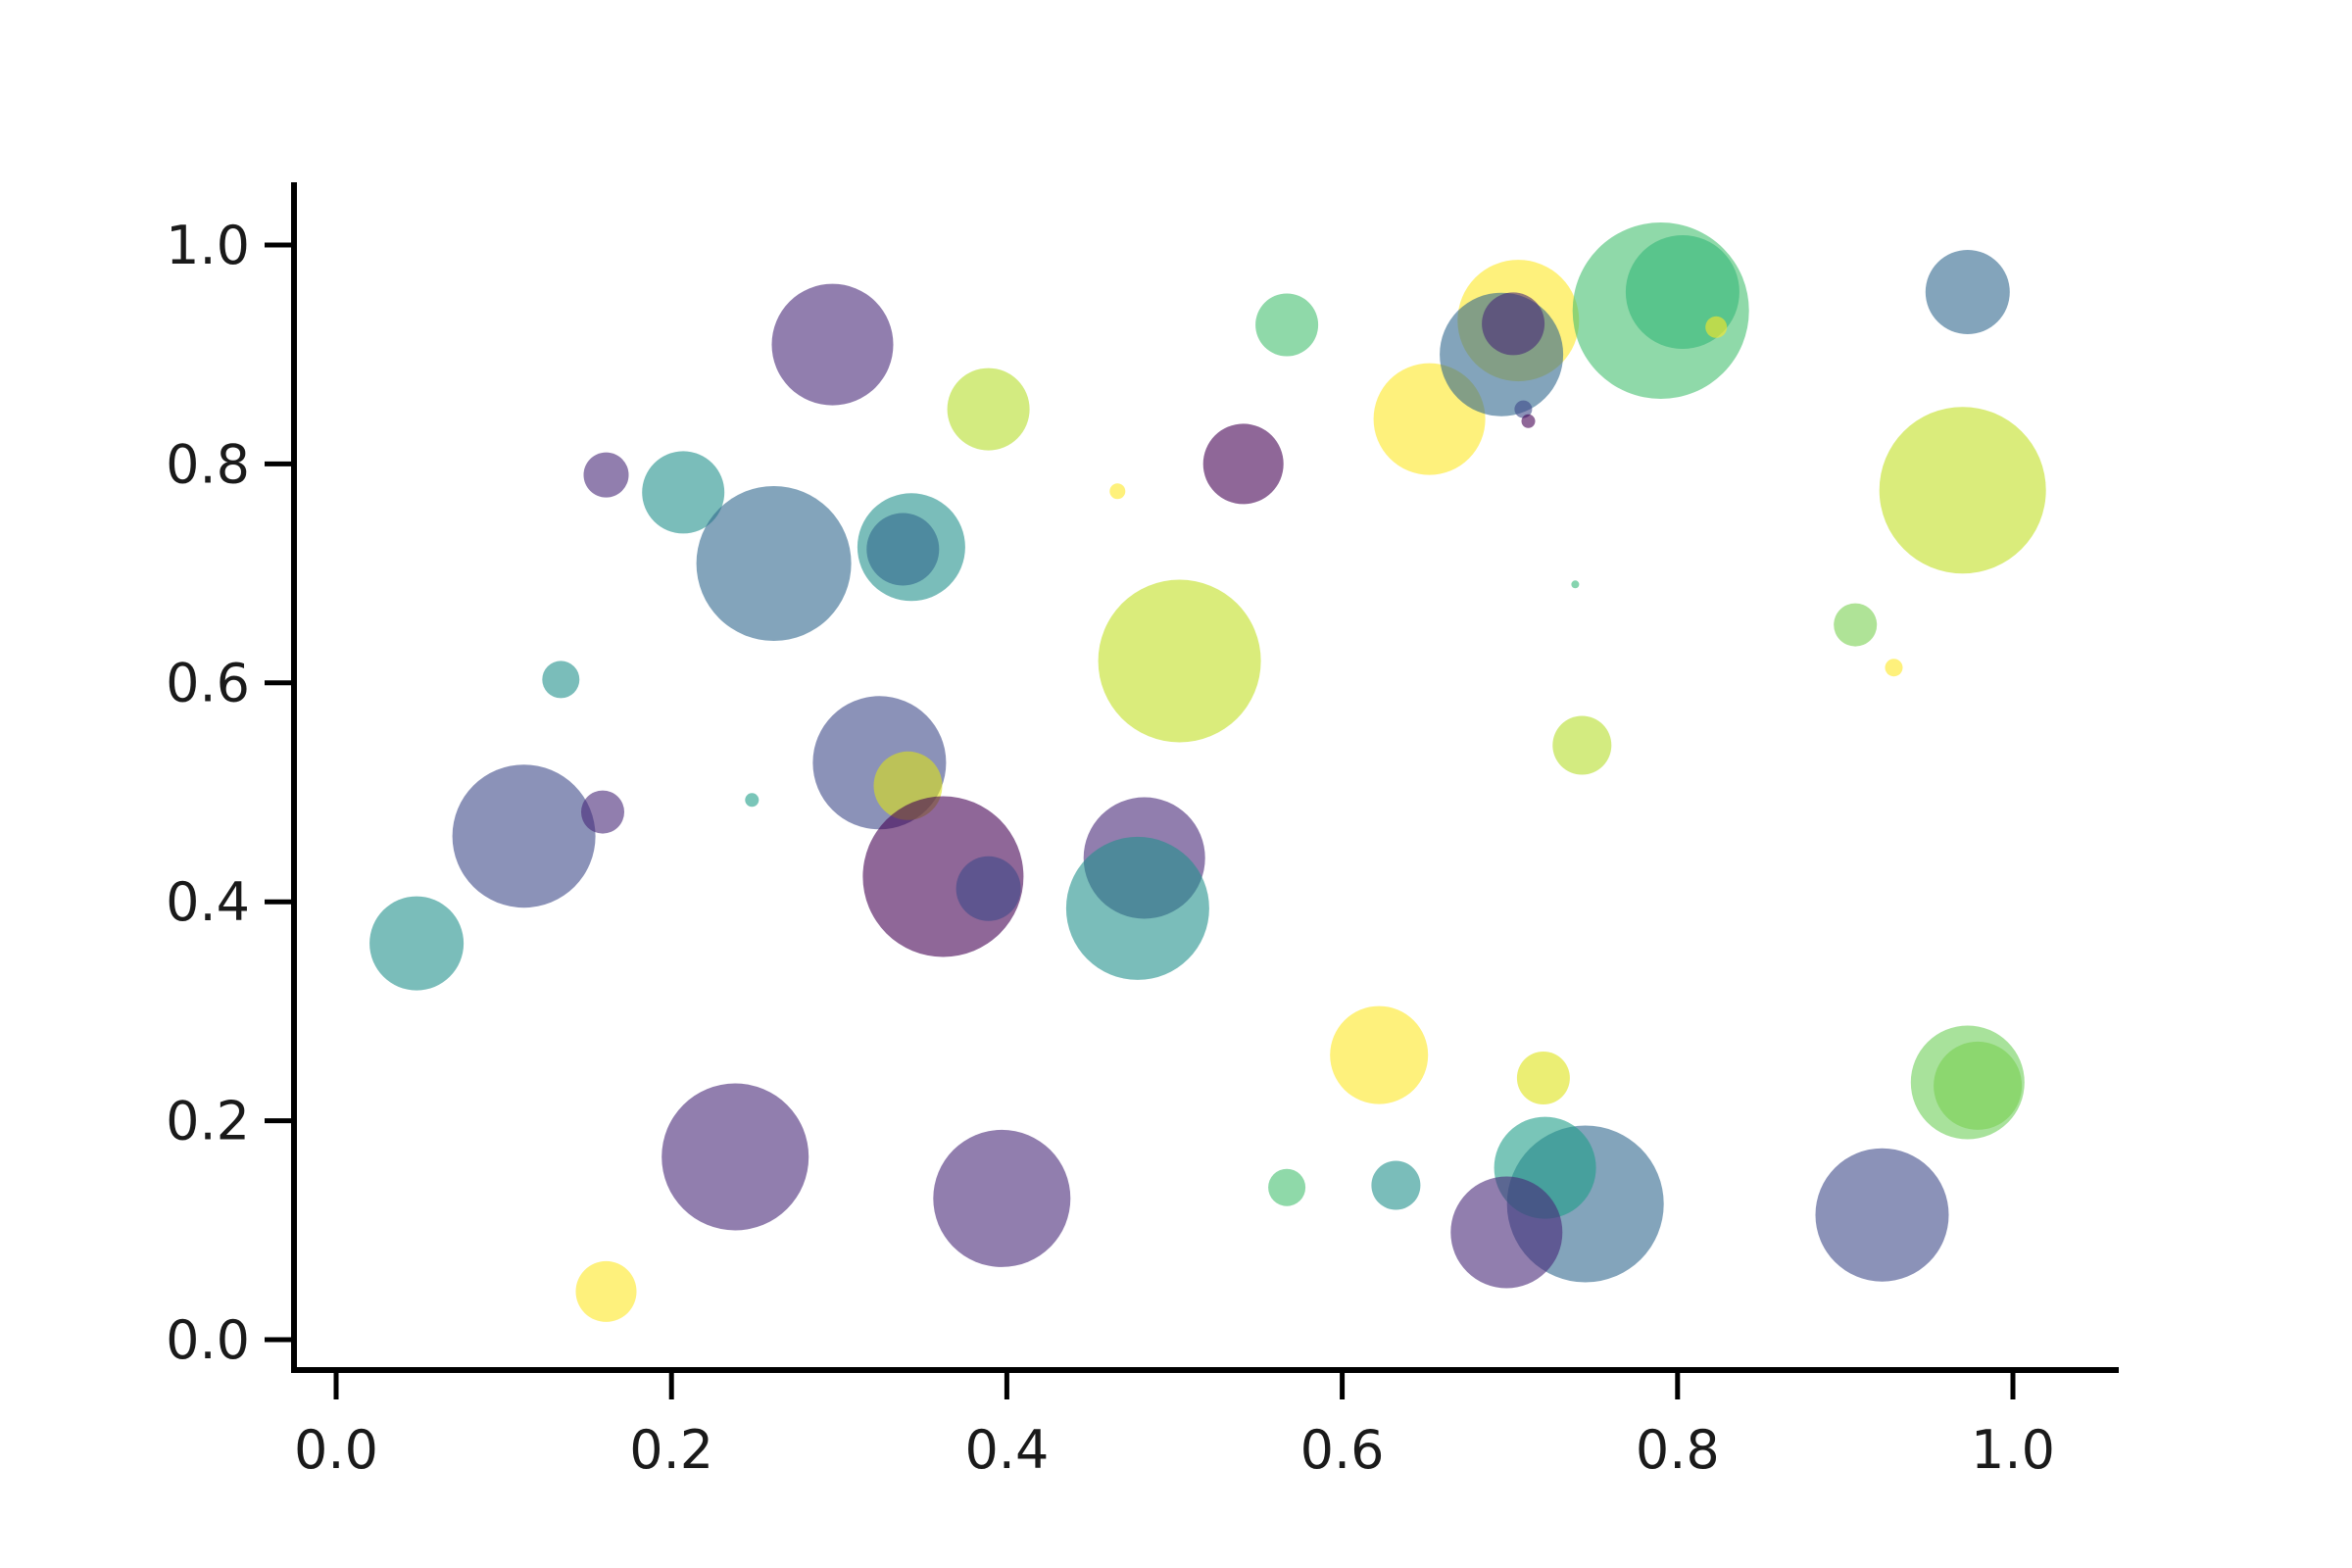  I want to click on x-tick-label: 0.6, so click(1342, 1450).